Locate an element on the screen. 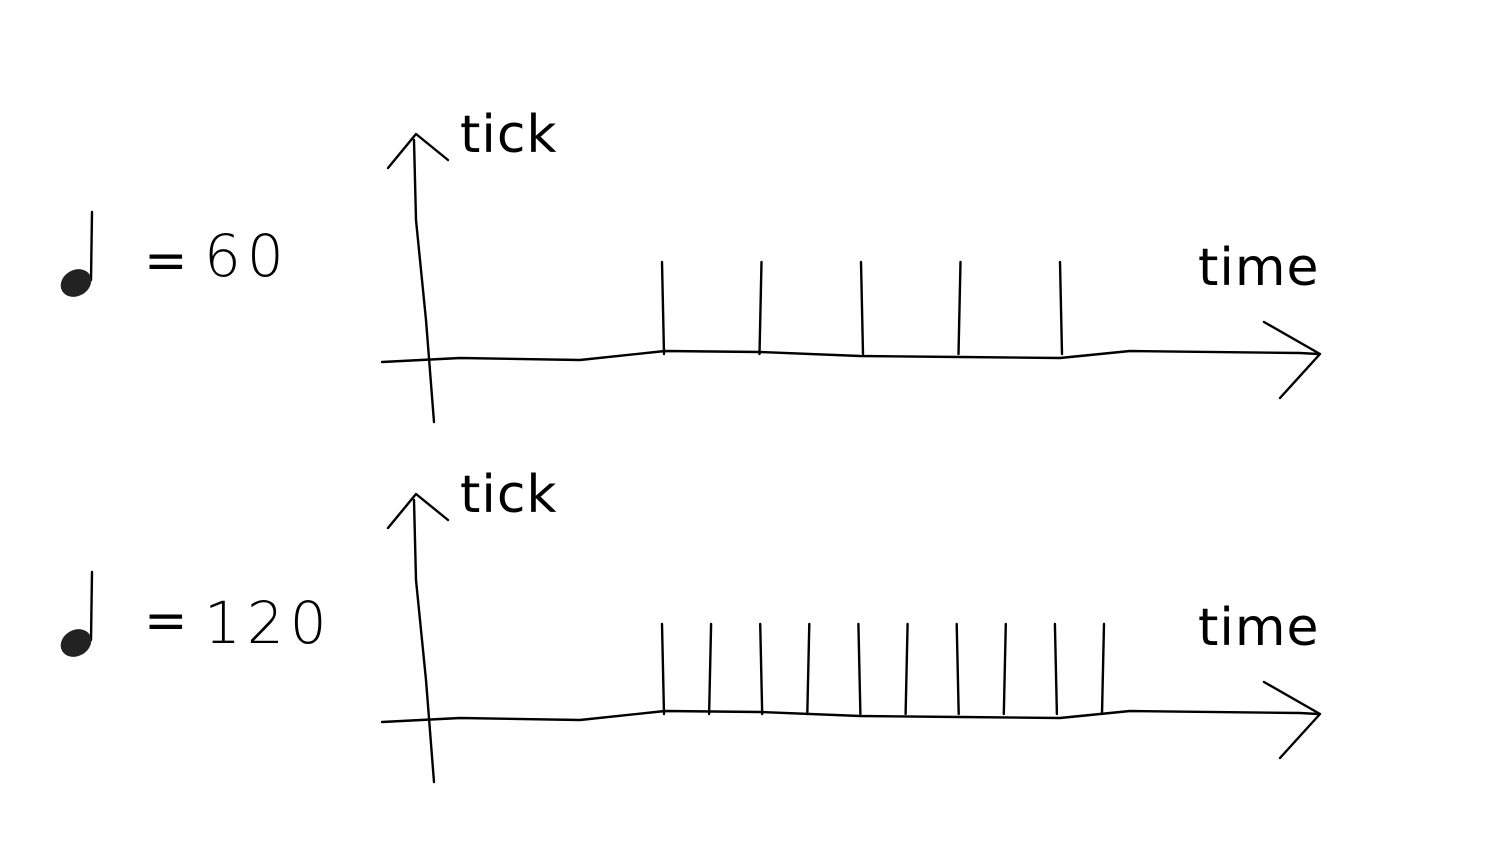 Image resolution: width=1500 pixels, height=845 pixels. tempo-value: 60 is located at coordinates (247, 256).